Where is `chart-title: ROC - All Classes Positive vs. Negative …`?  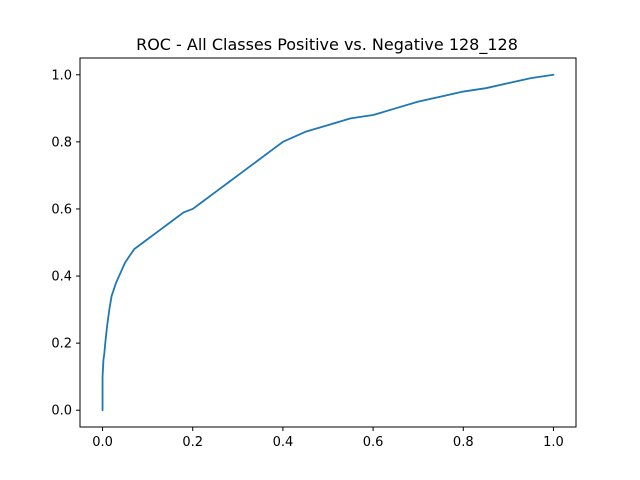 chart-title: ROC - All Classes Positive vs. Negative … is located at coordinates (327, 45).